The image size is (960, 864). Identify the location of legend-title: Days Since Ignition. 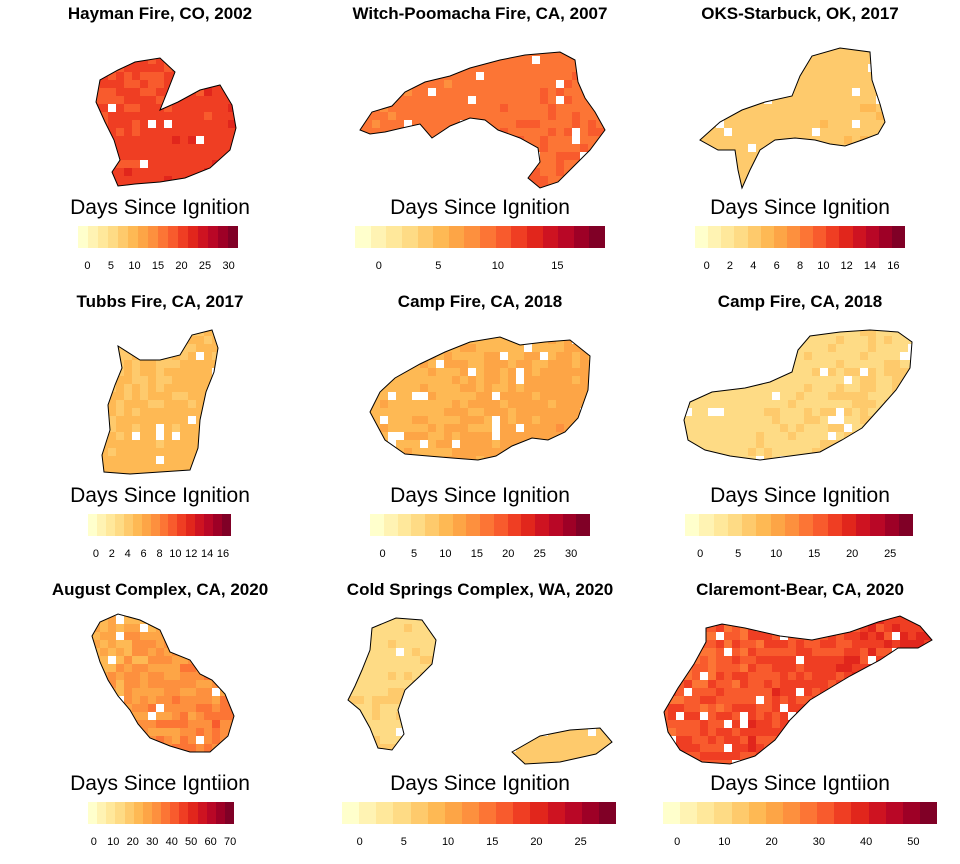
(800, 207).